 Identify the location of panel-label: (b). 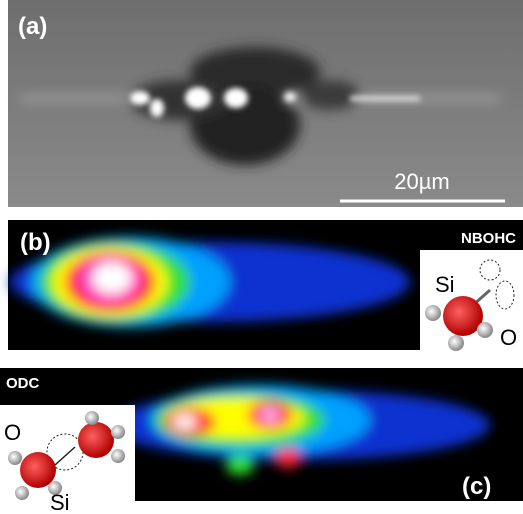
(35, 242).